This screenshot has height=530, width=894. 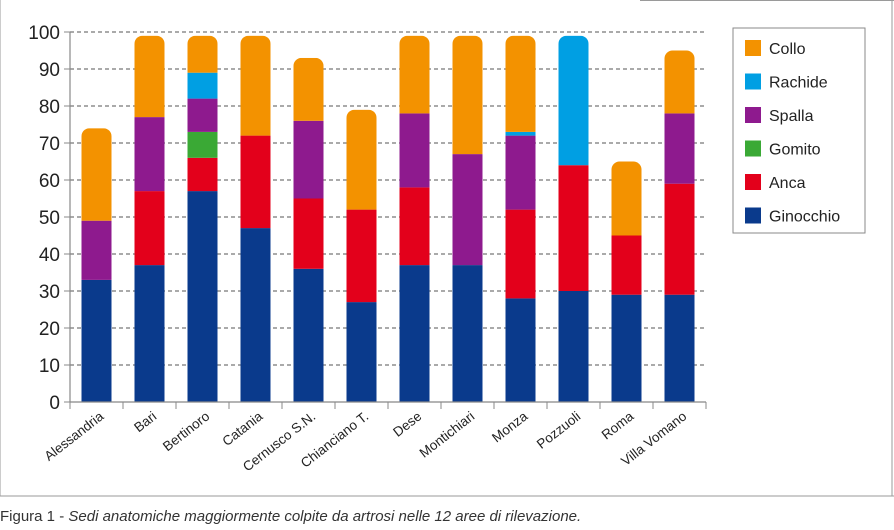 I want to click on x-category-label: Montichiari, so click(x=447, y=435).